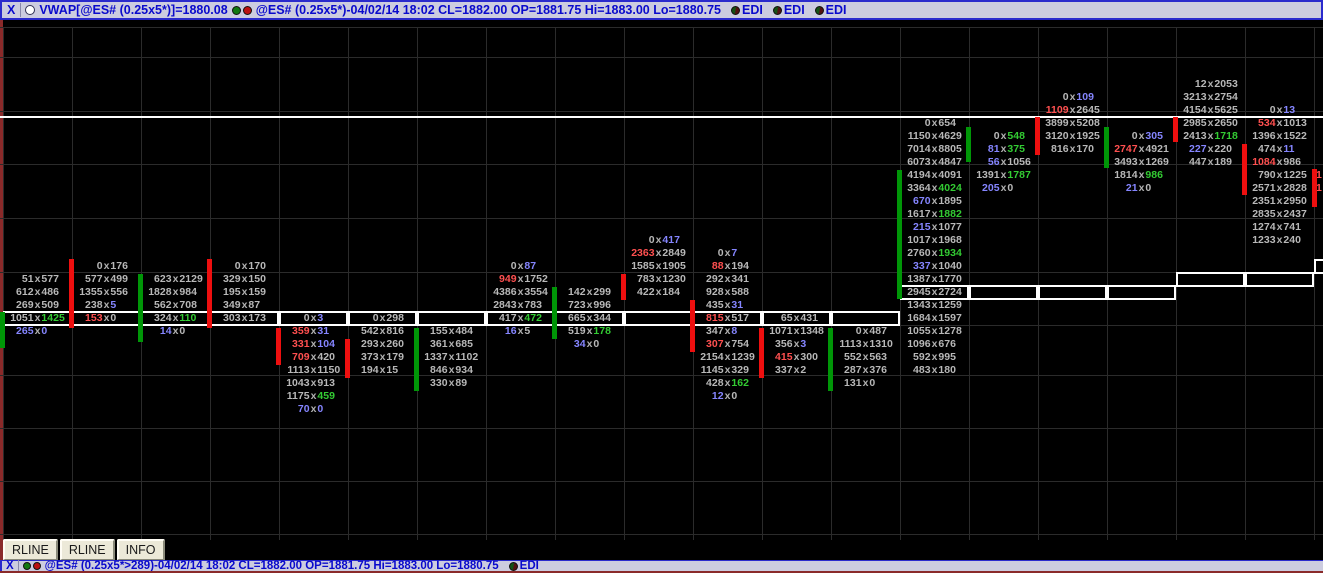 This screenshot has width=1323, height=573. Describe the element at coordinates (752, 10) in the screenshot. I see `edi-label: EDI` at that location.